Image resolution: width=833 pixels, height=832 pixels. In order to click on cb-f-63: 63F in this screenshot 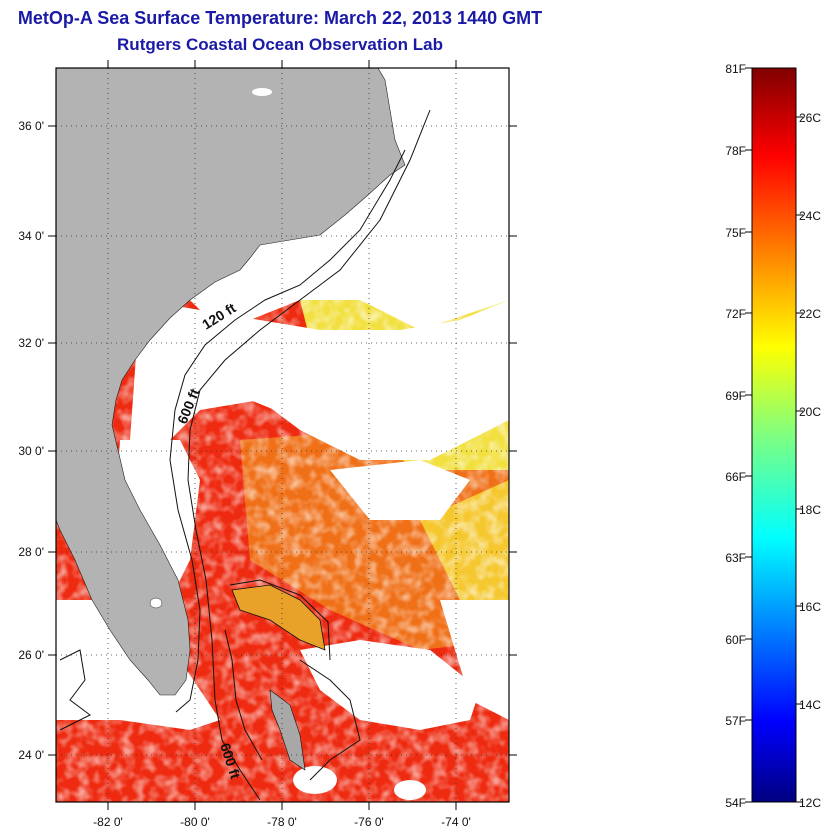, I will do `click(735, 558)`.